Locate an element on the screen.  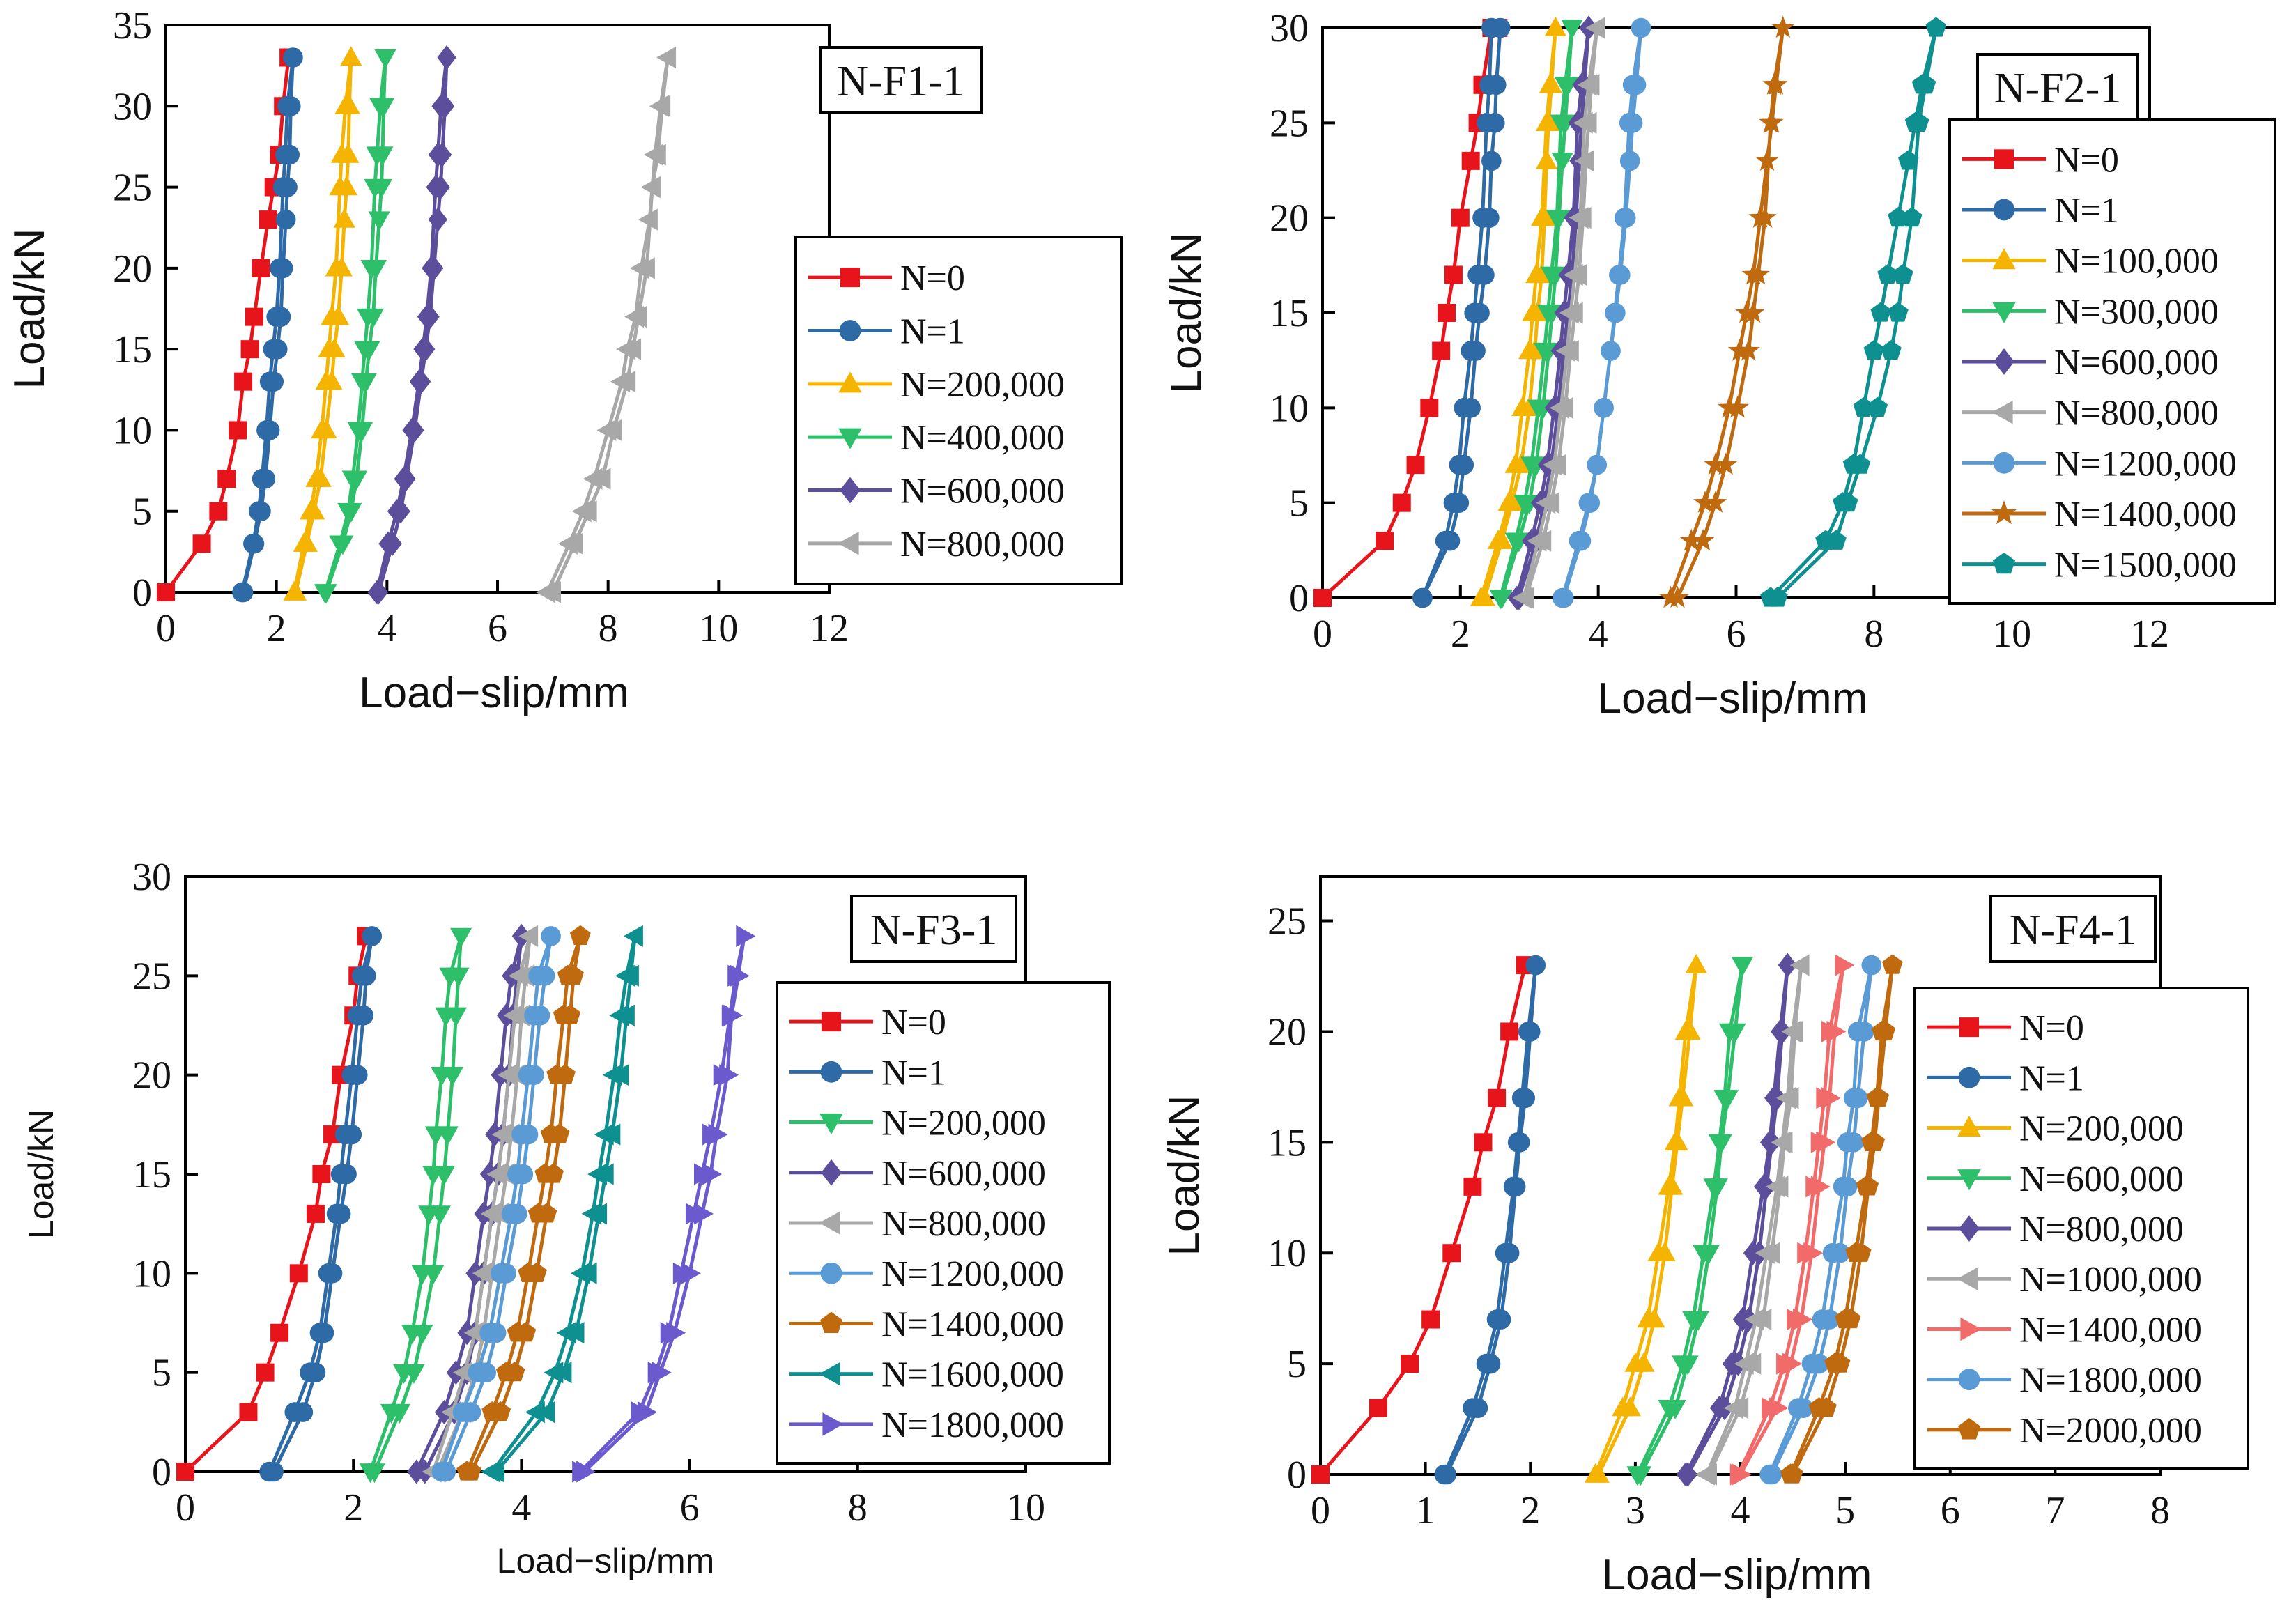
series-line is located at coordinates (1536, 312).